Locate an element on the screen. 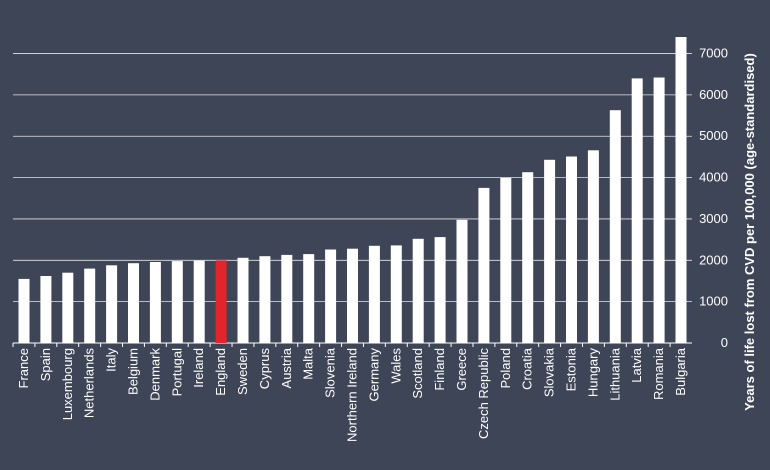 The image size is (770, 470). category-label: Luxembourg is located at coordinates (67, 384).